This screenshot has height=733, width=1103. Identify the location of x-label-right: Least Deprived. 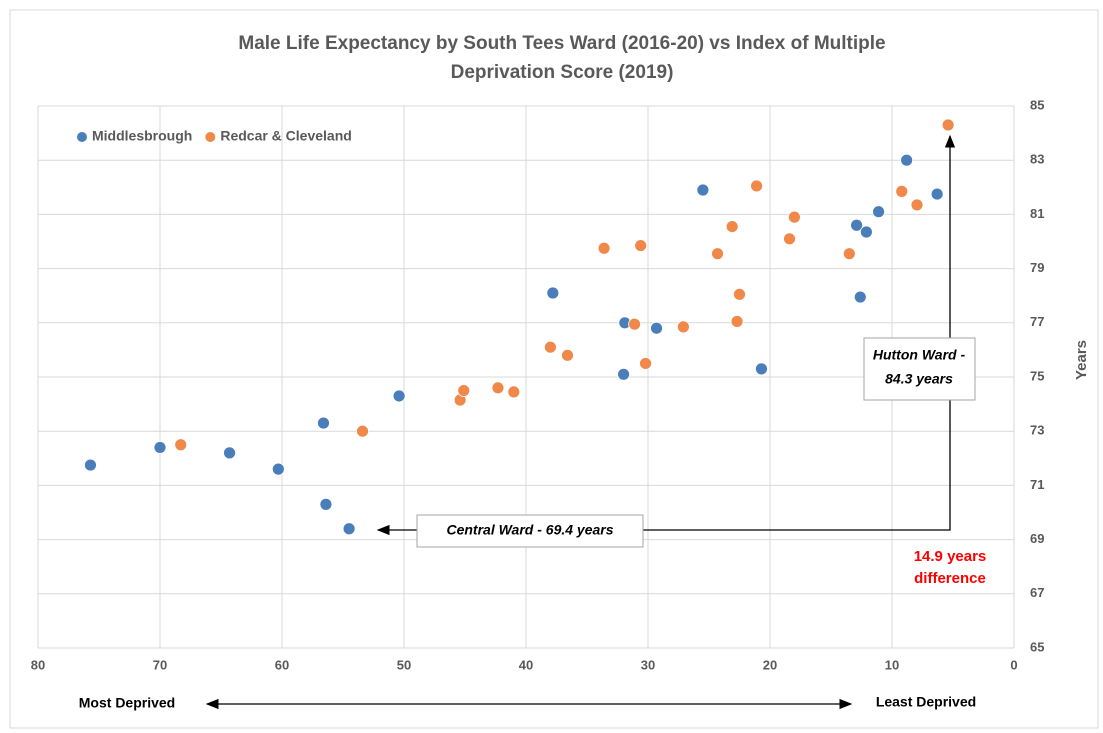
(926, 702).